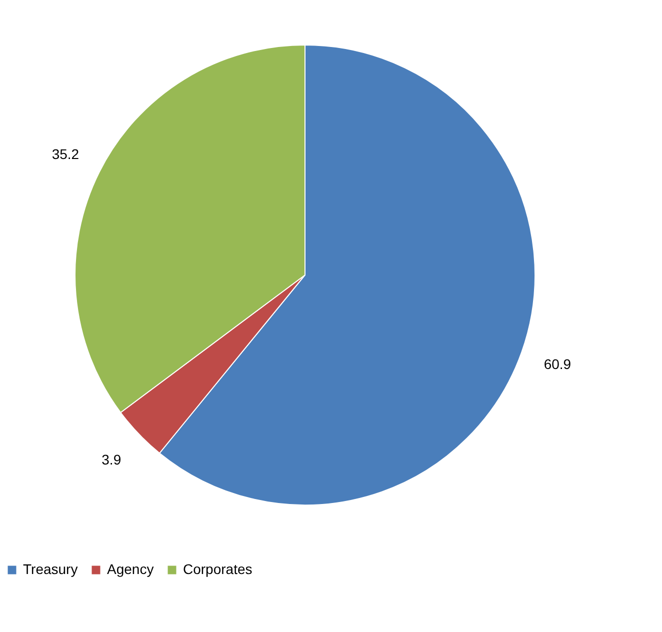 This screenshot has height=632, width=662. Describe the element at coordinates (50, 569) in the screenshot. I see `legend-label: Treasury` at that location.